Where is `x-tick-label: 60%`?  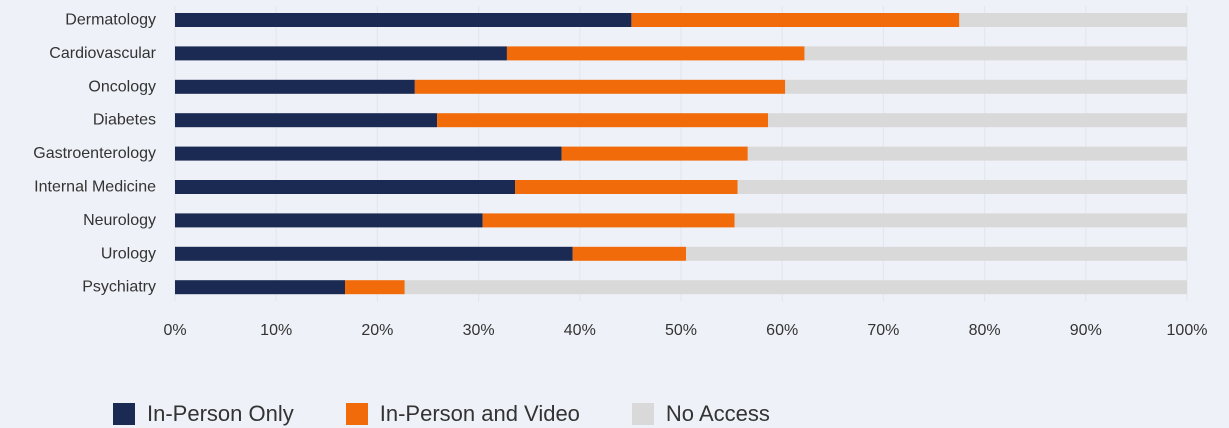
x-tick-label: 60% is located at coordinates (782, 330).